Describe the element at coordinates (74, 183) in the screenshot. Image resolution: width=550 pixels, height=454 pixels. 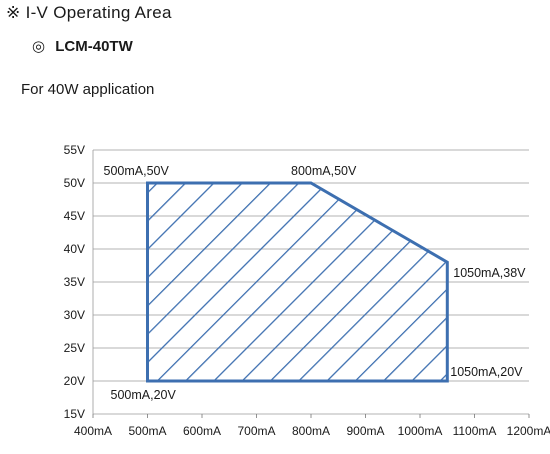
I see `y-tick-label: 50V` at that location.